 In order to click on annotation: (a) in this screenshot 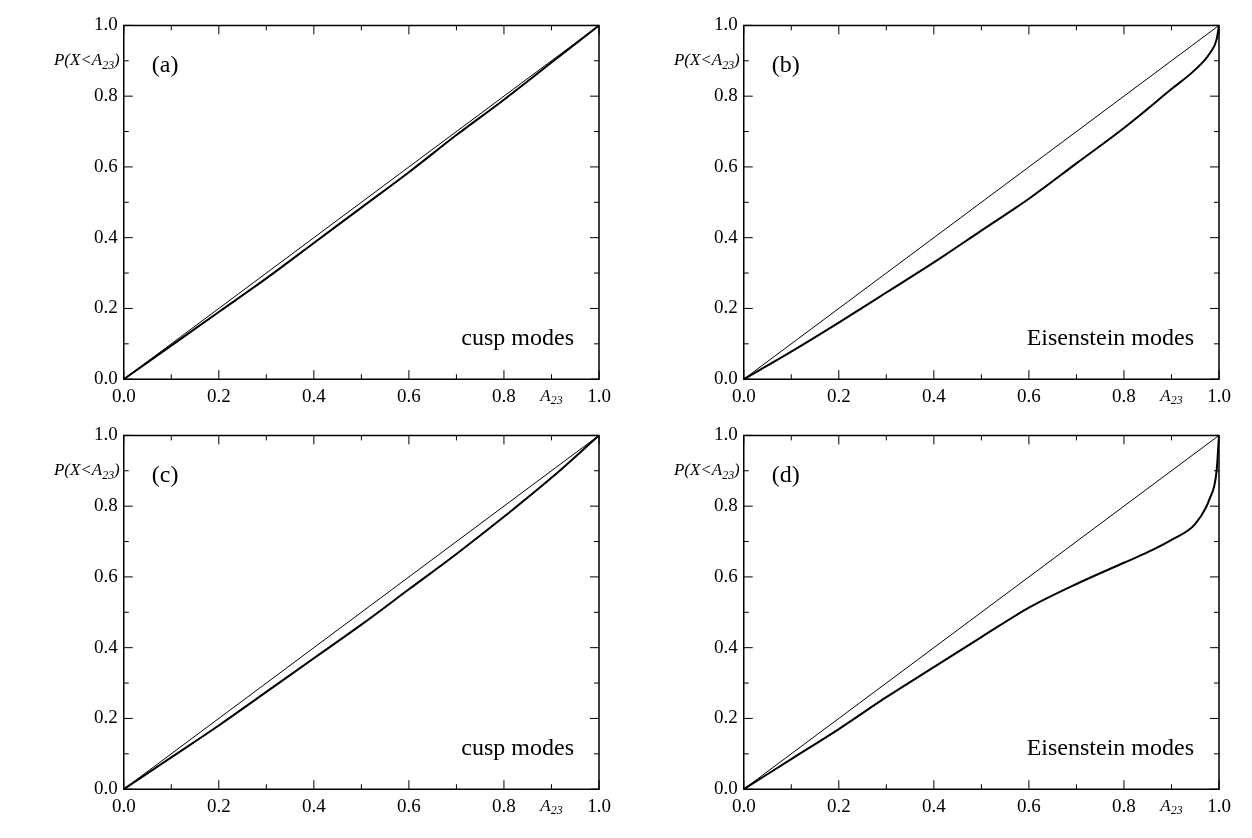, I will do `click(165, 63)`.